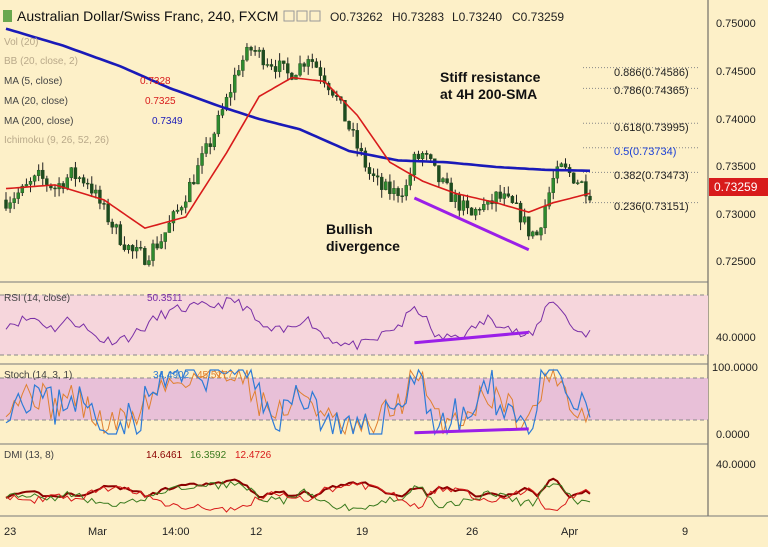 This screenshot has width=768, height=547. What do you see at coordinates (651, 128) in the screenshot?
I see `fib-label: 0.618(0.73995)` at bounding box center [651, 128].